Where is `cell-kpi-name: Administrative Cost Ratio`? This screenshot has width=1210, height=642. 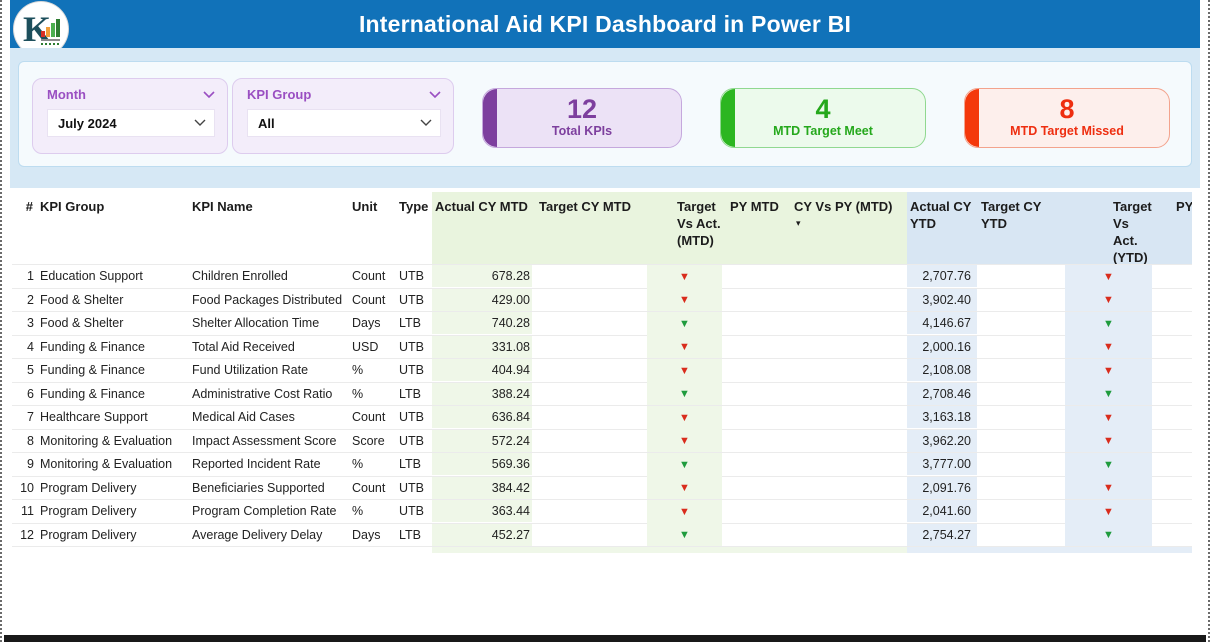 cell-kpi-name: Administrative Cost Ratio is located at coordinates (262, 393).